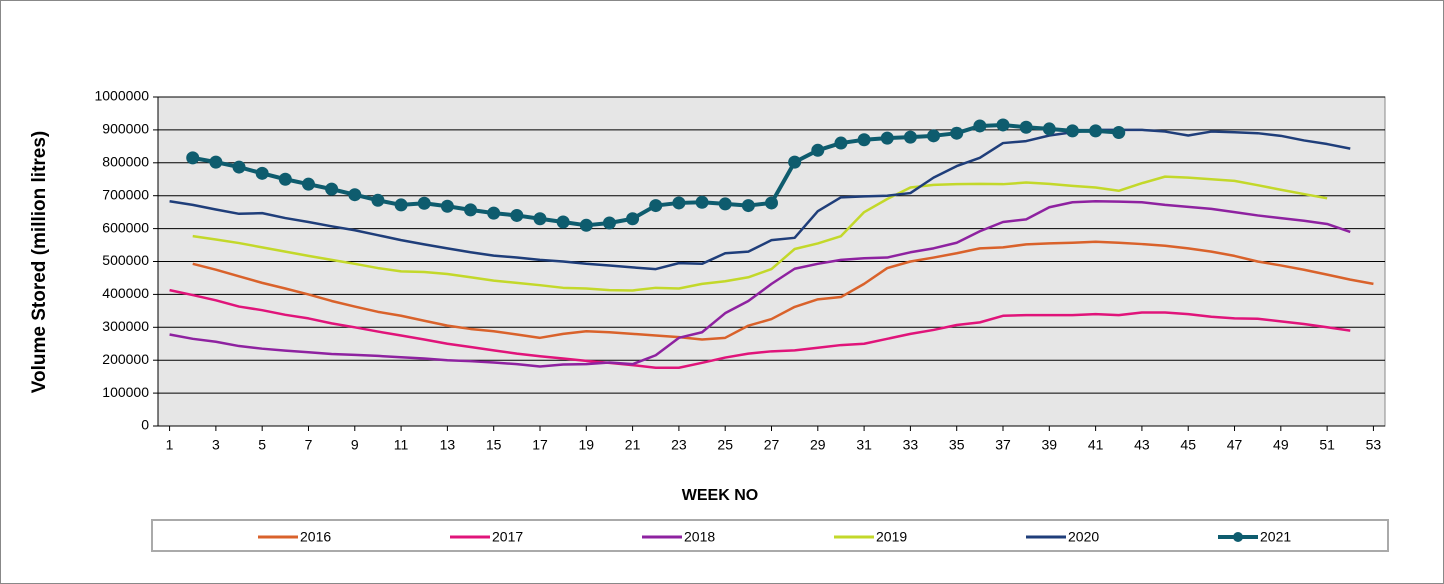 The image size is (1444, 584). Describe the element at coordinates (262, 445) in the screenshot. I see `x-tick-label: 5` at that location.